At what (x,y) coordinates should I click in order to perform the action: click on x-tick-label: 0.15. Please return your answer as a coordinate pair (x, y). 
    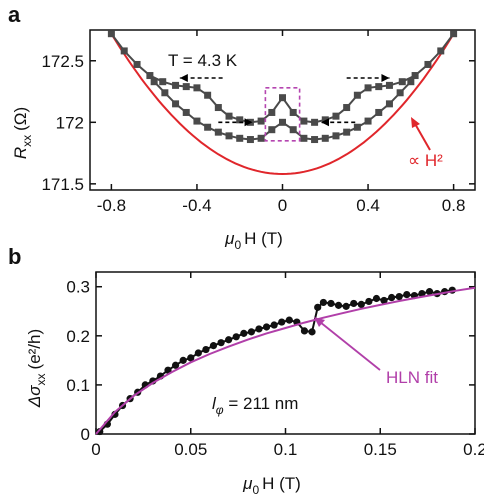
    Looking at the image, I should click on (380, 449).